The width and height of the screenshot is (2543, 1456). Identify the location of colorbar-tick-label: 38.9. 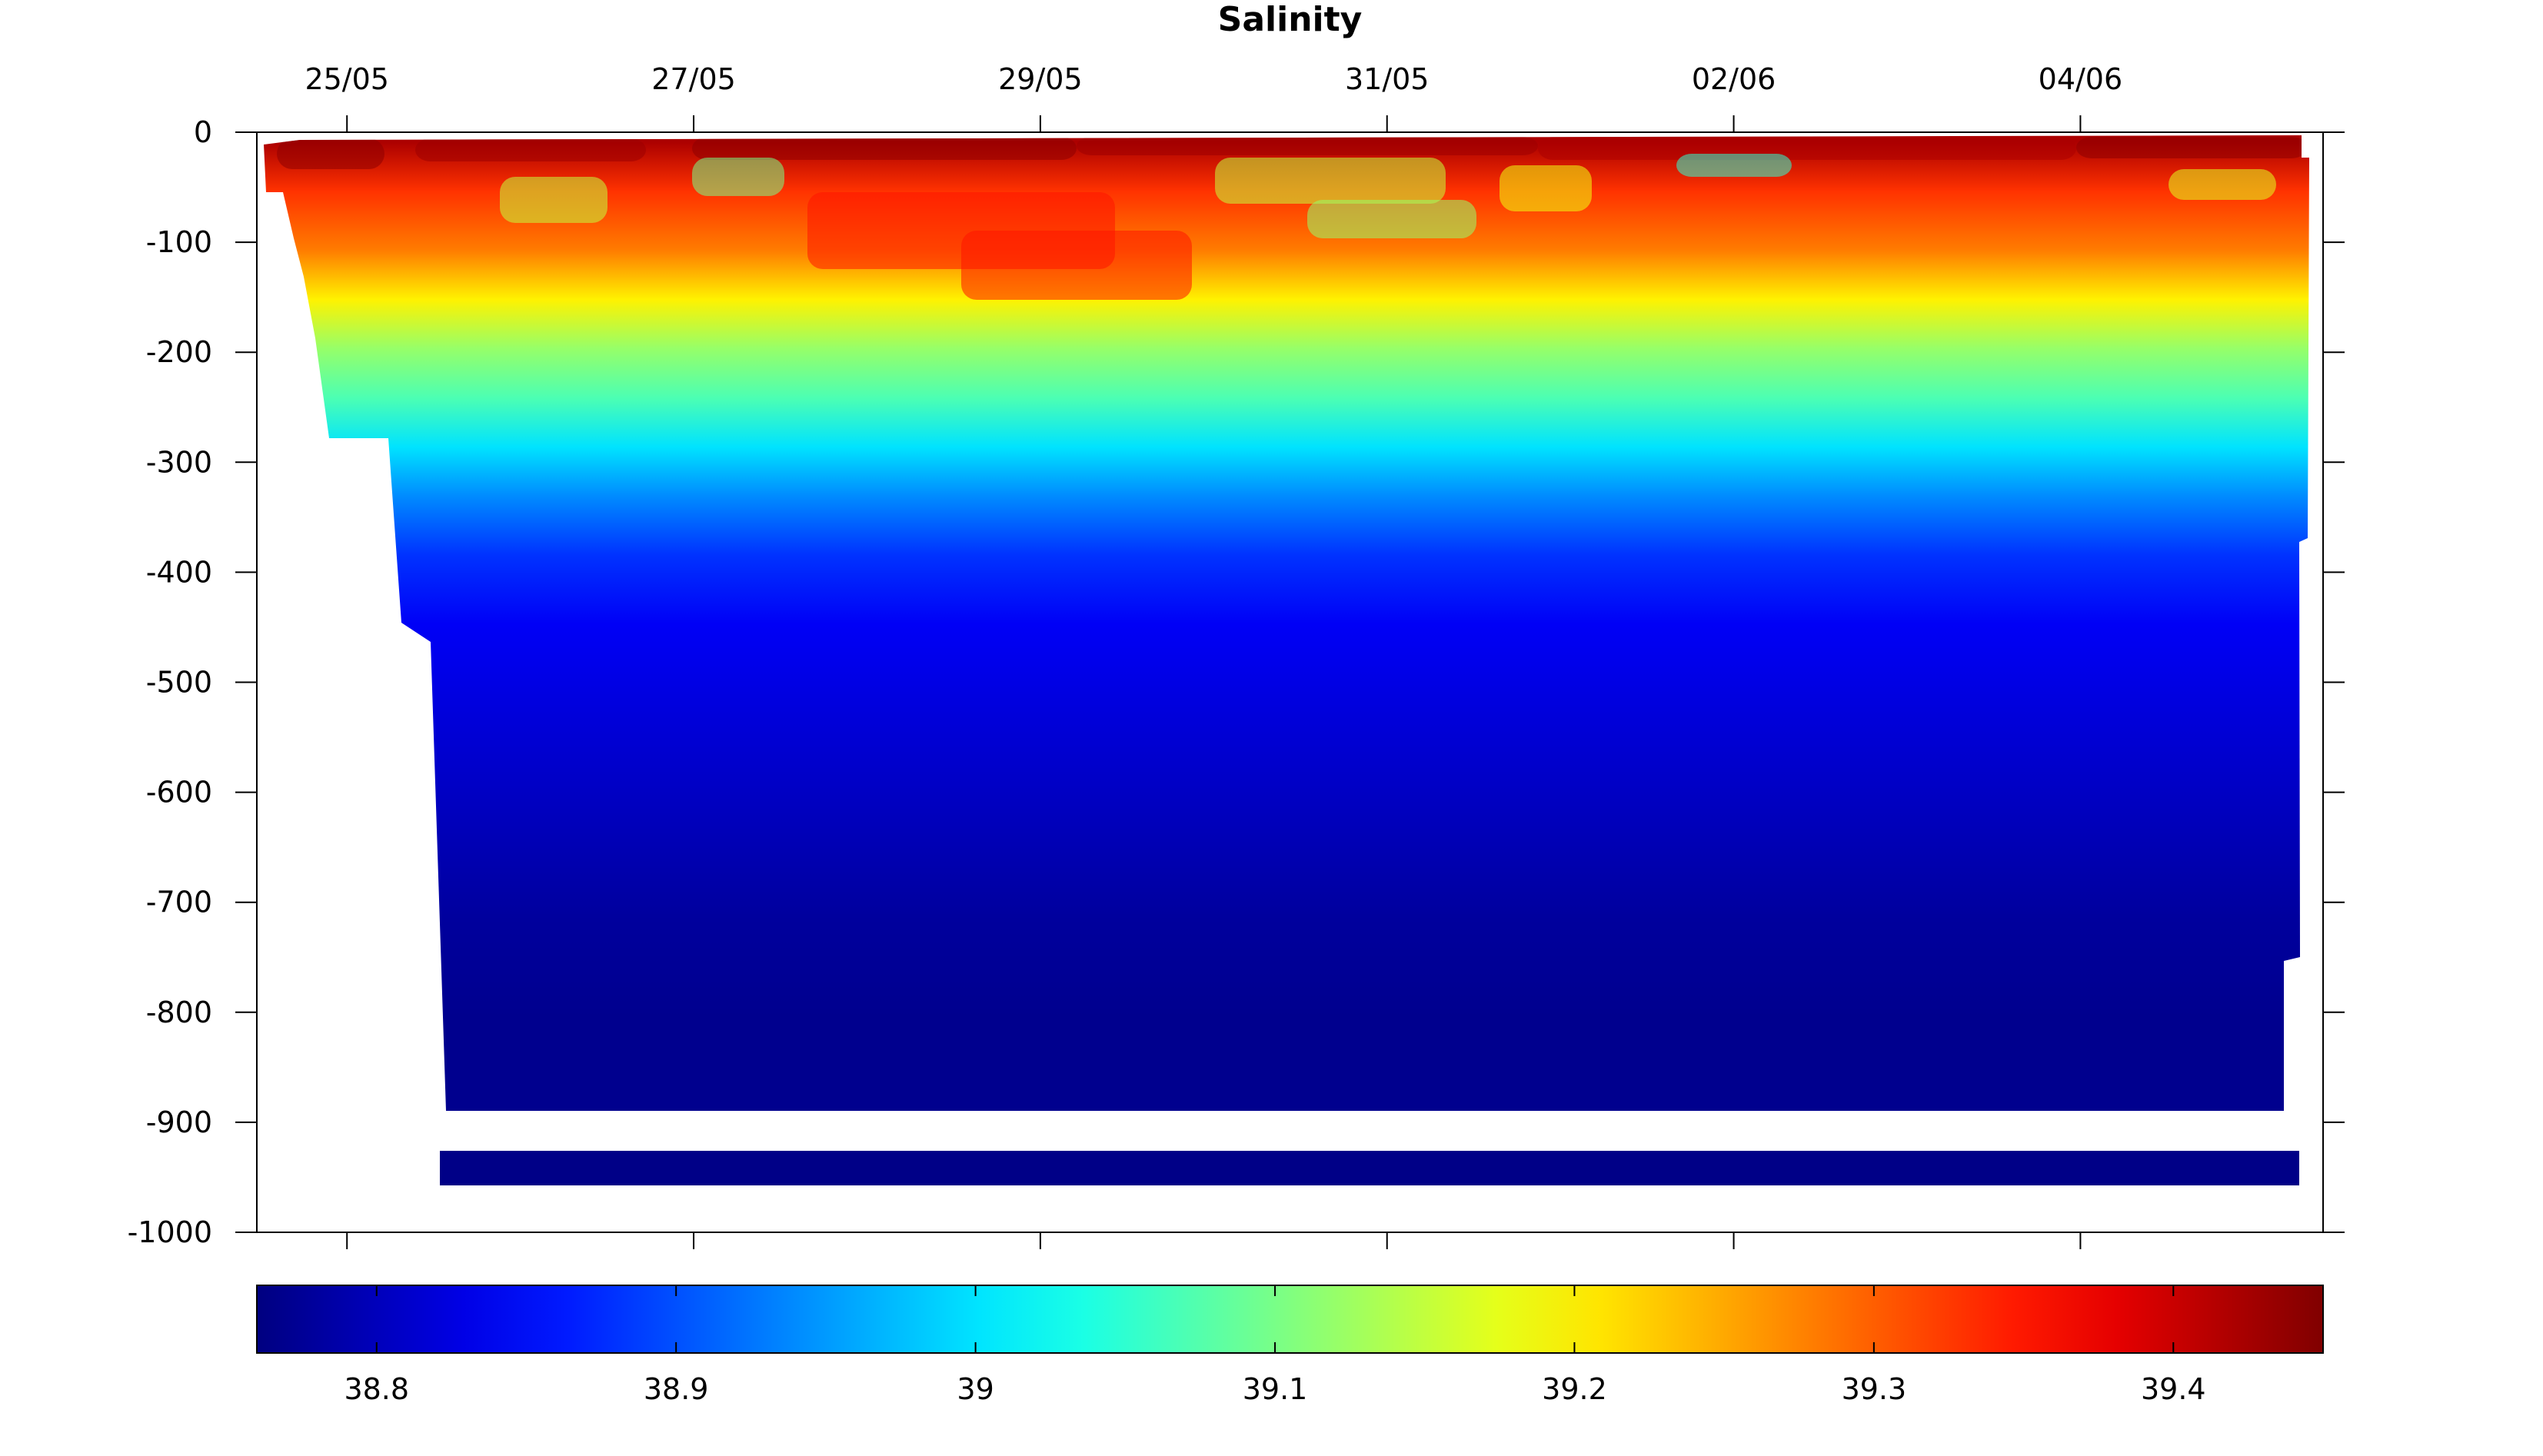
(677, 1389).